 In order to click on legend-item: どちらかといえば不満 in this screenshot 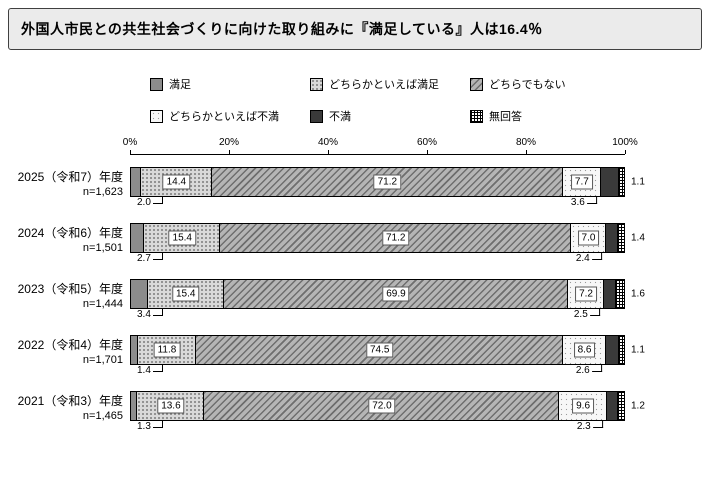, I will do `click(230, 116)`.